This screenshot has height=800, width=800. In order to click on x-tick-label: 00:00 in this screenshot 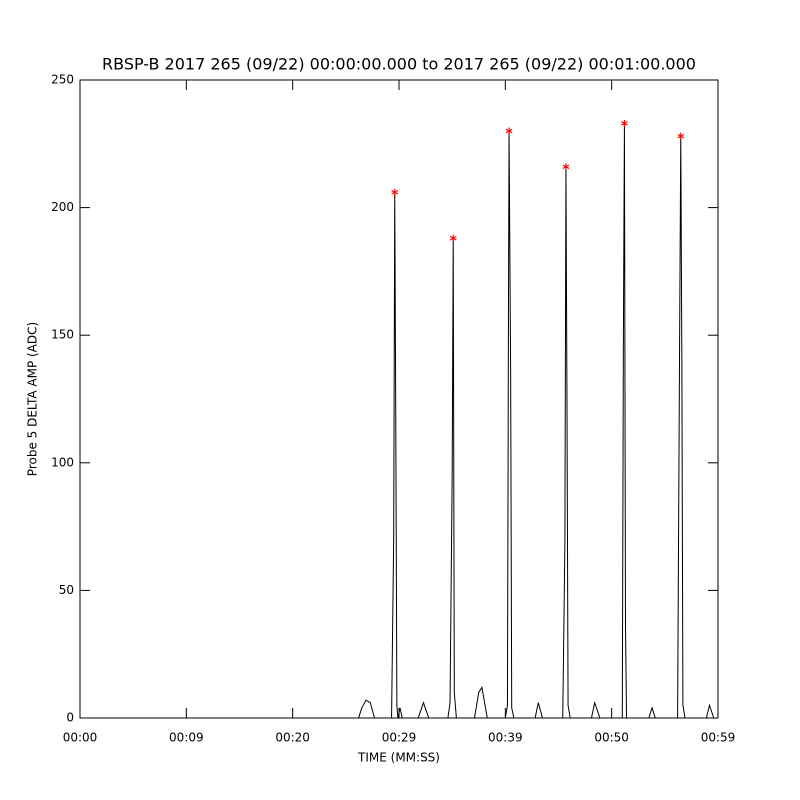, I will do `click(80, 738)`.